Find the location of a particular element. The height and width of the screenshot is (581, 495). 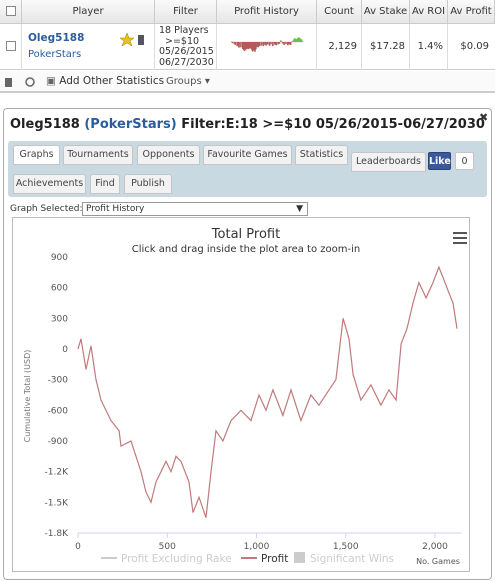

filter-line: 18 Players is located at coordinates (184, 30).